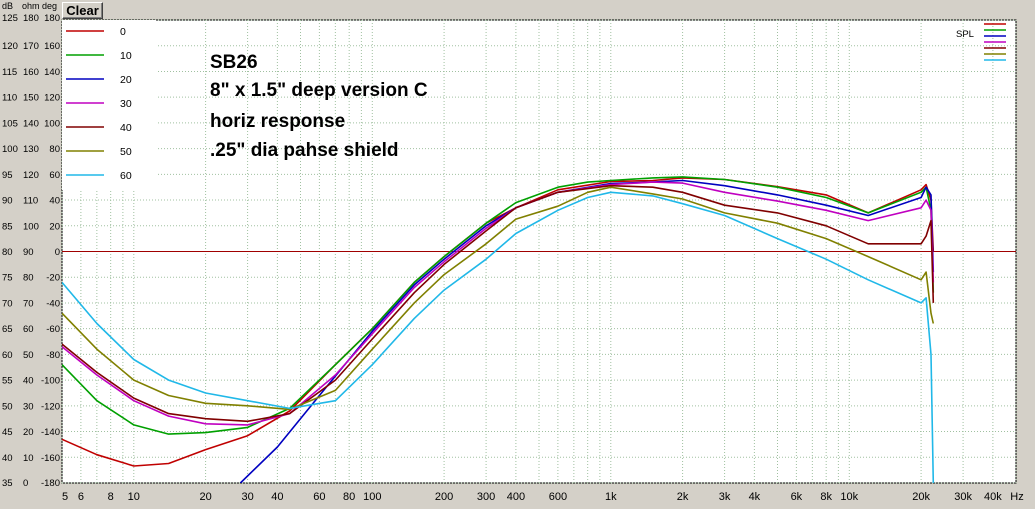 The height and width of the screenshot is (509, 1035). What do you see at coordinates (28, 432) in the screenshot?
I see `y-tick-ohm: 20` at bounding box center [28, 432].